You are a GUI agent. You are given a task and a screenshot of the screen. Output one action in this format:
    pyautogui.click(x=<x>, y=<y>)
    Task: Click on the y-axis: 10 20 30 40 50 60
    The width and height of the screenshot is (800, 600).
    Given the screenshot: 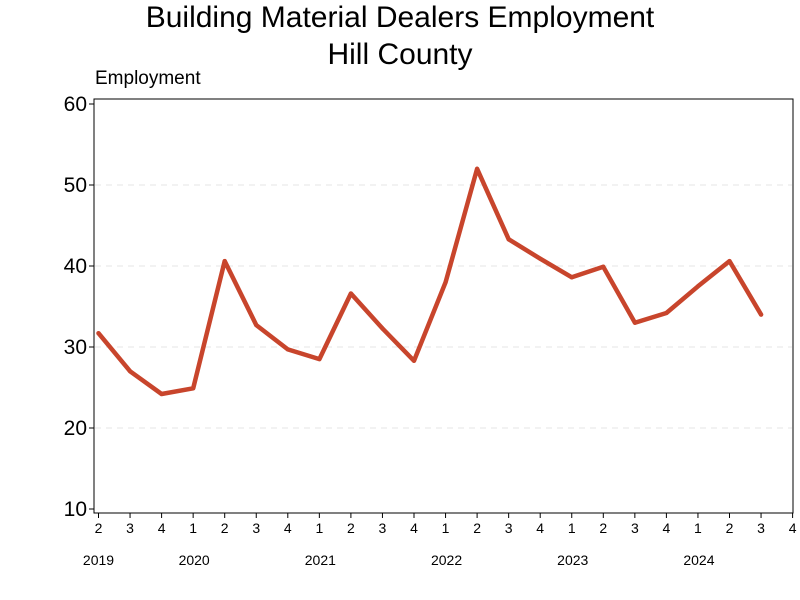 What is the action you would take?
    pyautogui.click(x=79, y=307)
    